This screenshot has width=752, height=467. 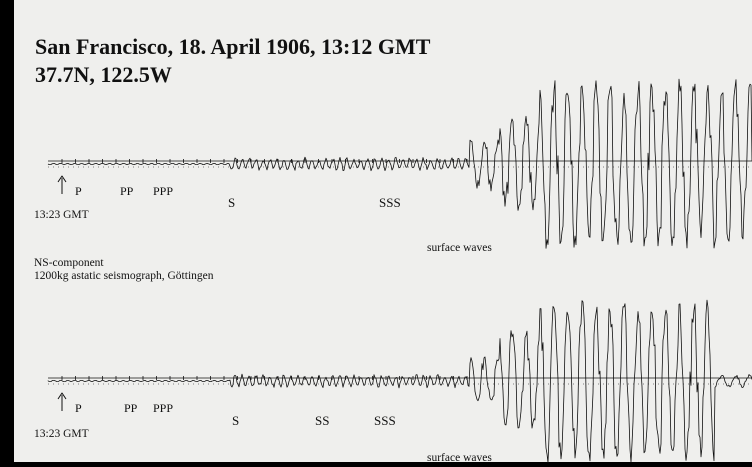 I want to click on upper-phase-pp: PP, so click(x=127, y=191).